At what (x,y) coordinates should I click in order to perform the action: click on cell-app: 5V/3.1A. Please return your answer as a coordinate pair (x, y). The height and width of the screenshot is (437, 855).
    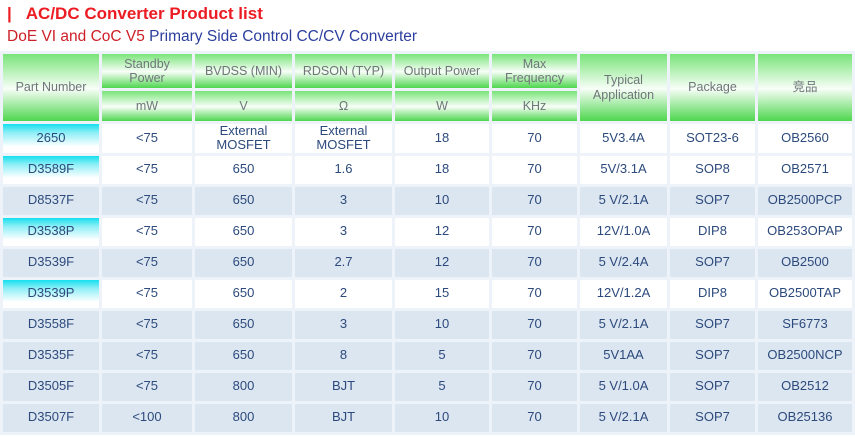
    Looking at the image, I should click on (623, 169).